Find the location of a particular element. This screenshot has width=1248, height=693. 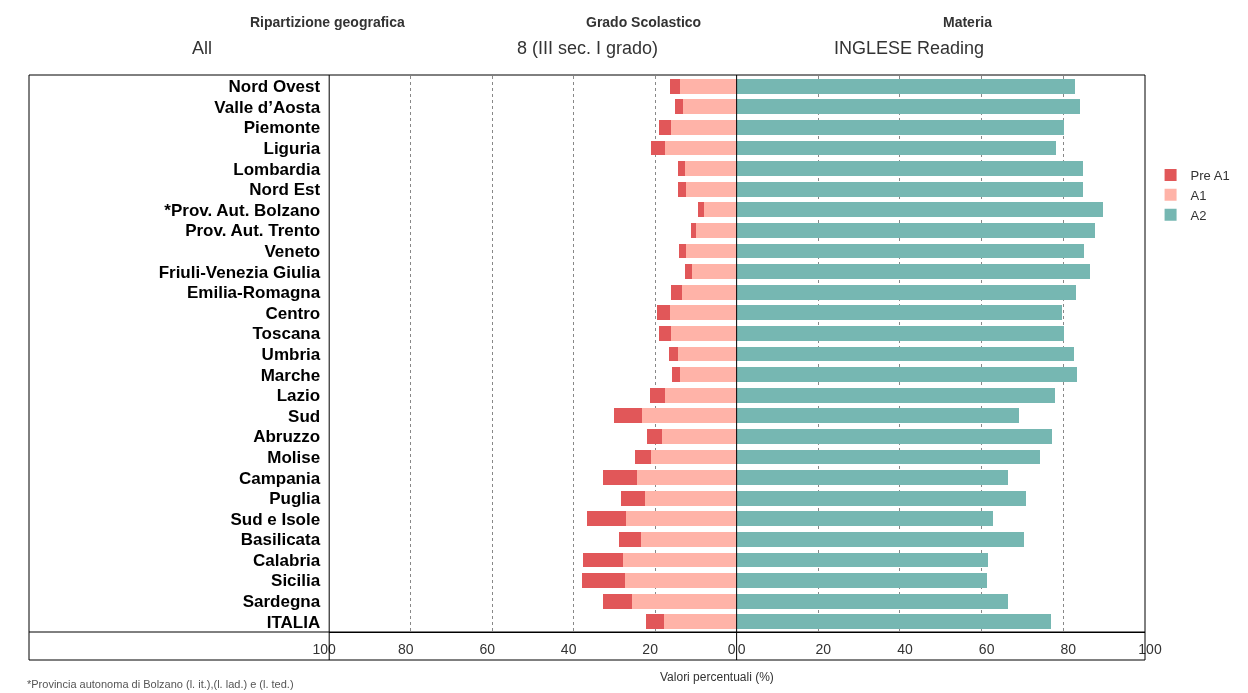

y-tick-label: Lombardia is located at coordinates (277, 169).